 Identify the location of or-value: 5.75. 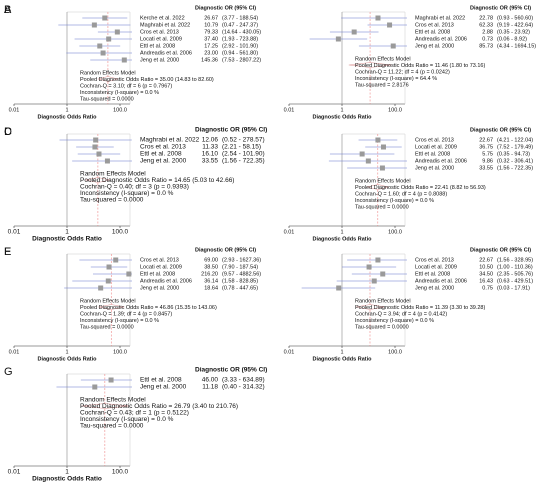
(487, 154).